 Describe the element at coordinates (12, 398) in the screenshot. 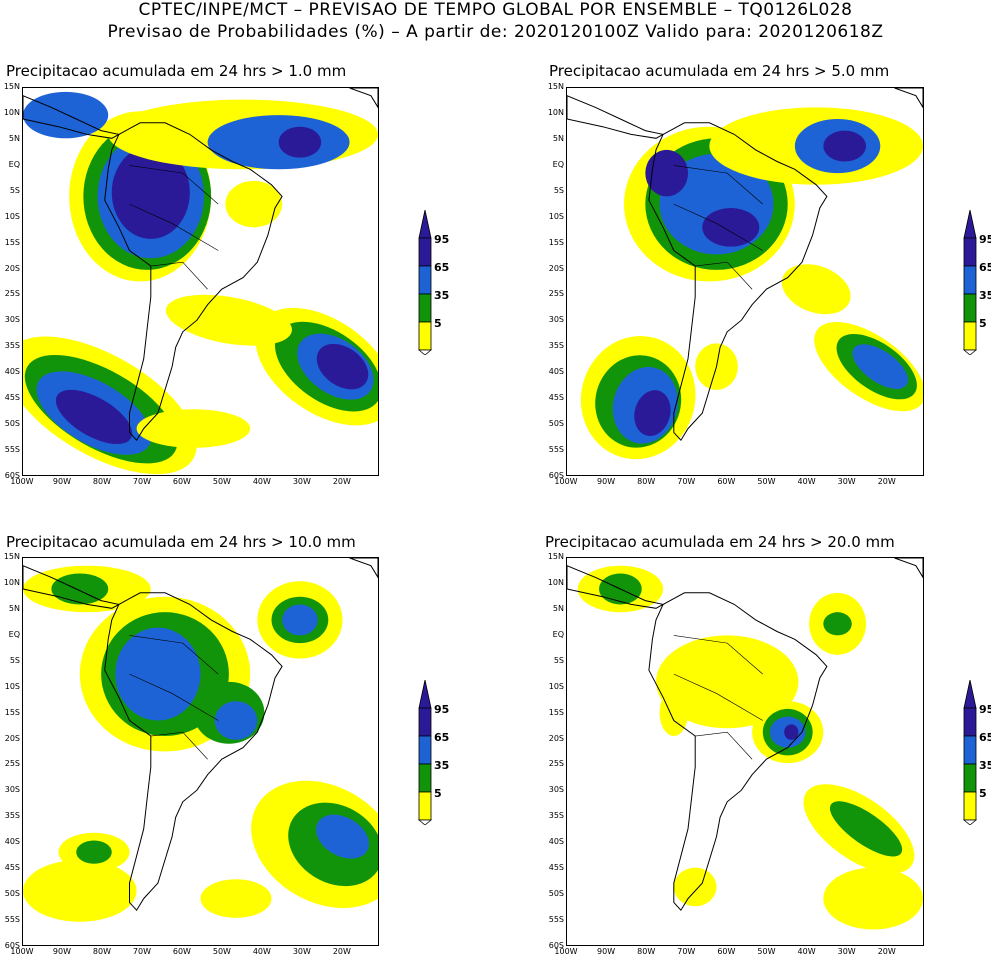

I see `lat-label: 45S` at that location.